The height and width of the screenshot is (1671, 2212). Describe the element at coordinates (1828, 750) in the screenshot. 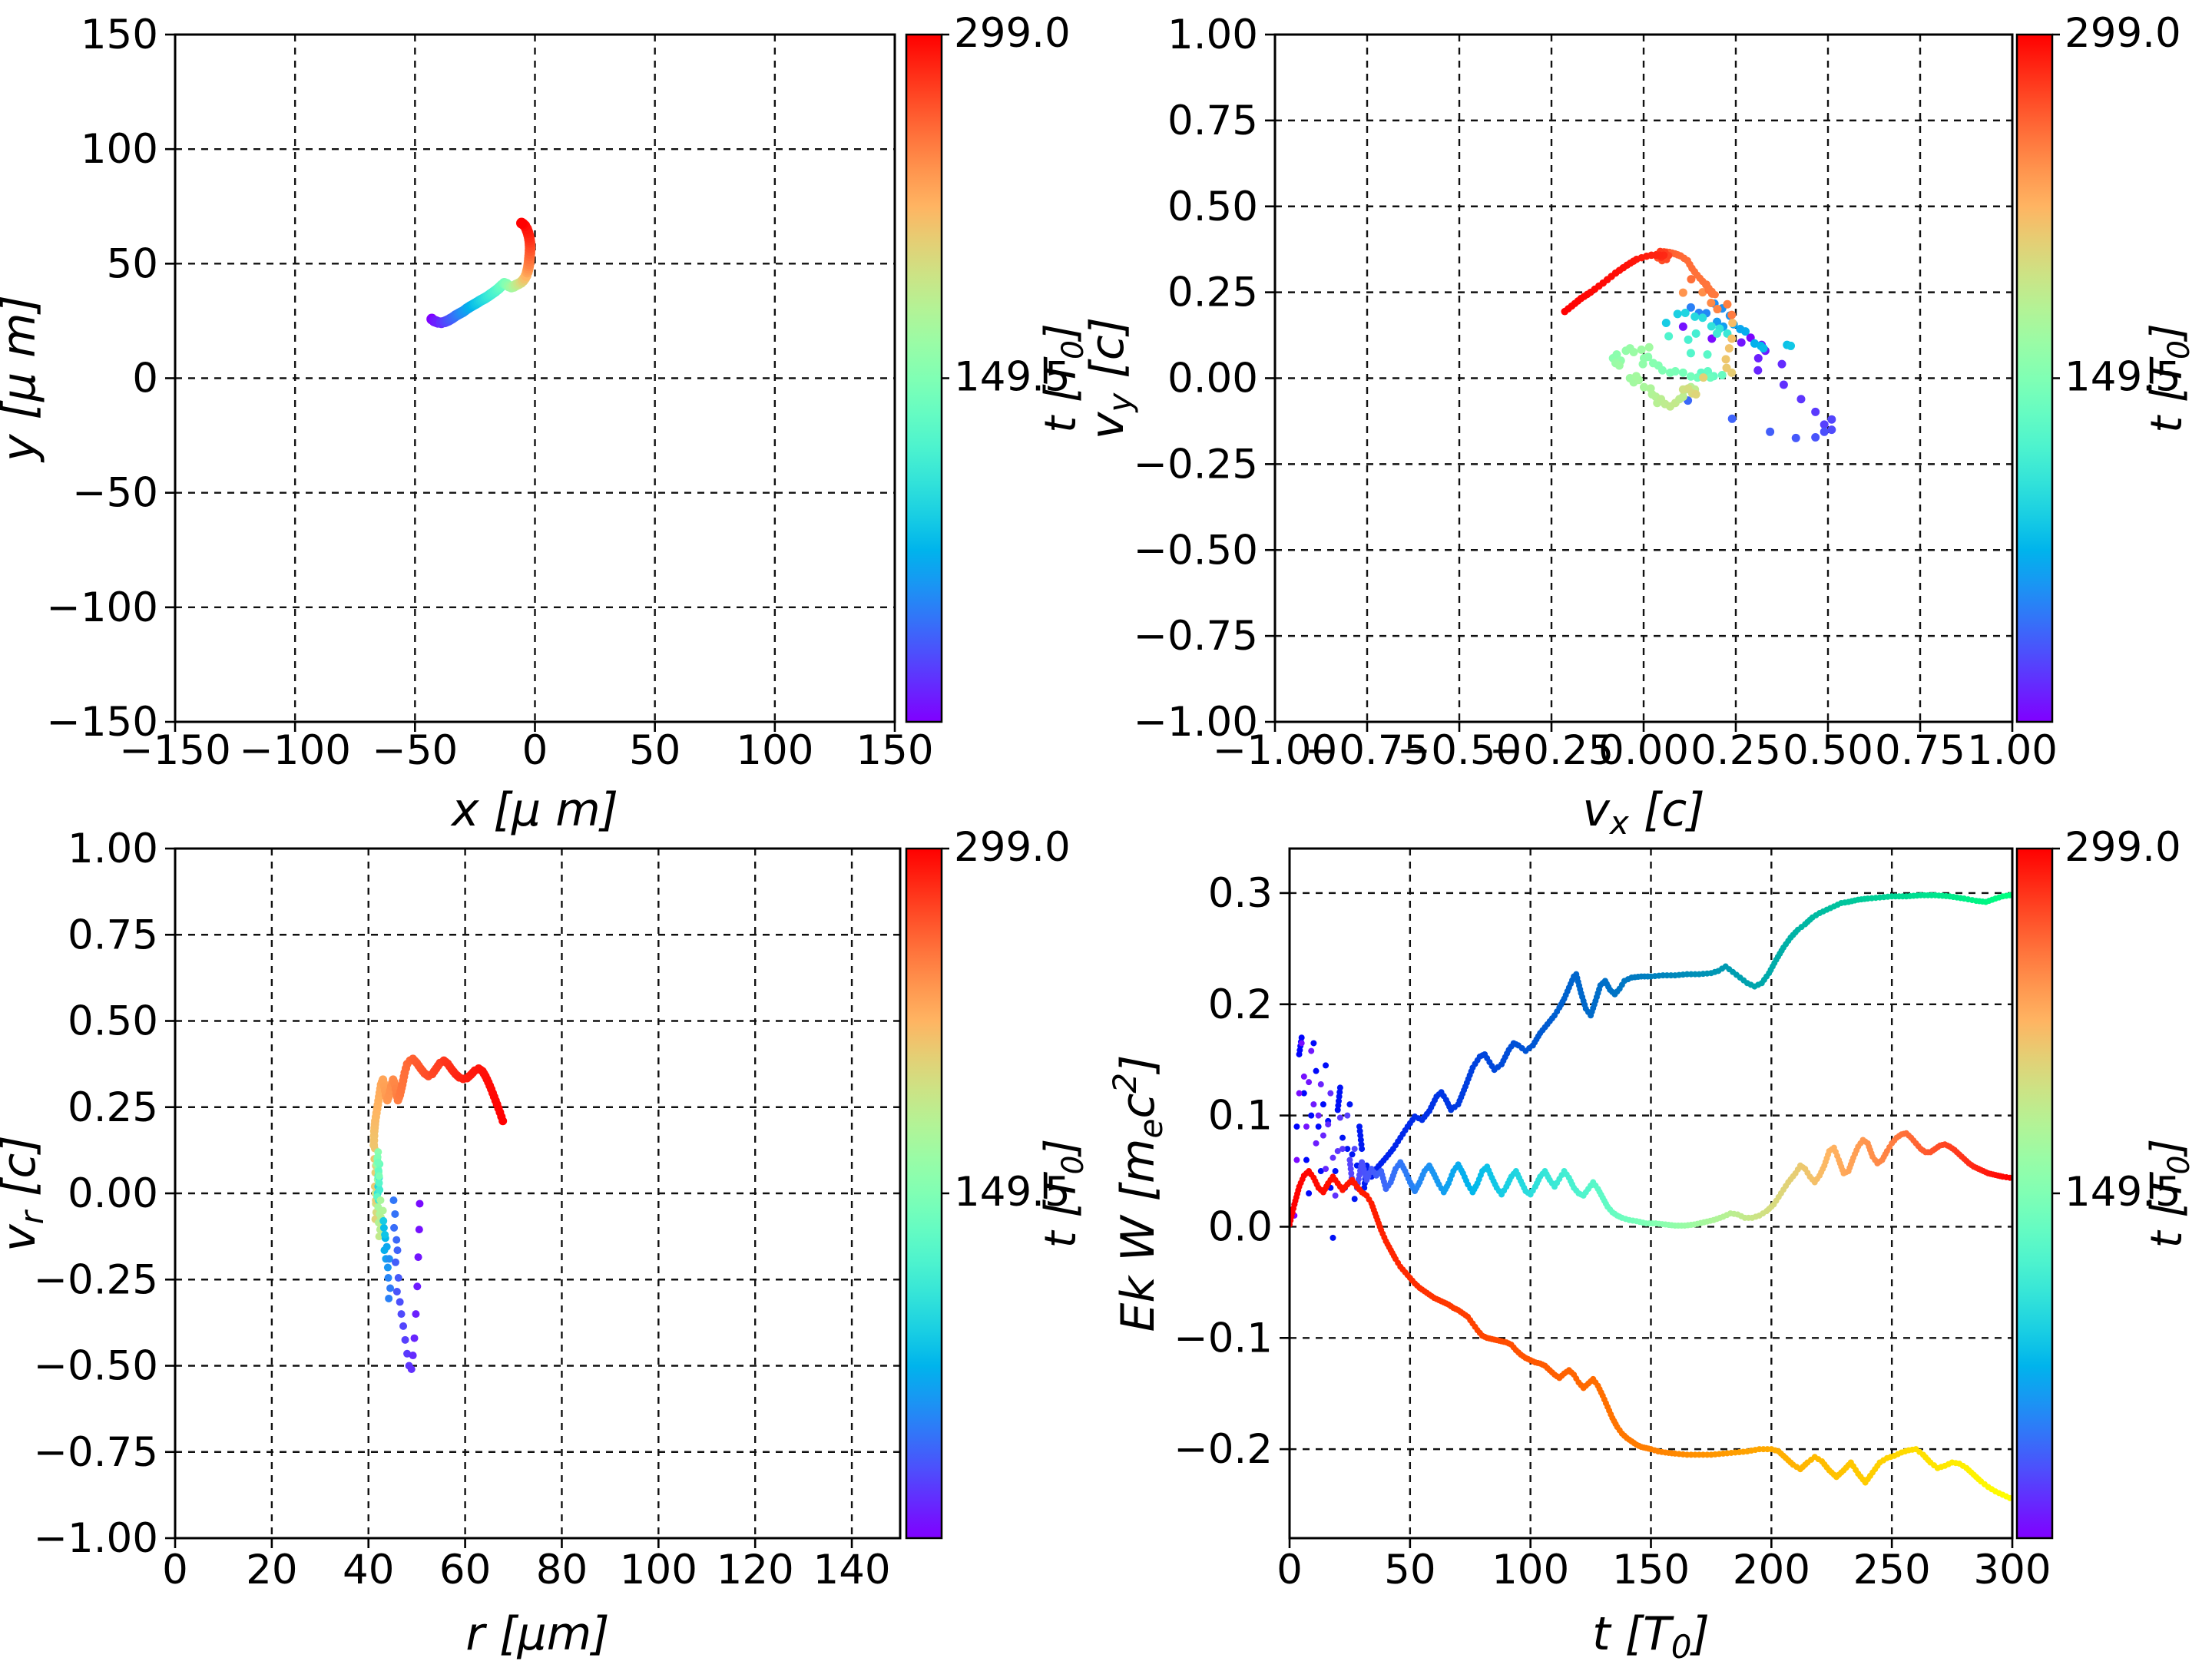

I see `x-tick-label: 0.50` at that location.